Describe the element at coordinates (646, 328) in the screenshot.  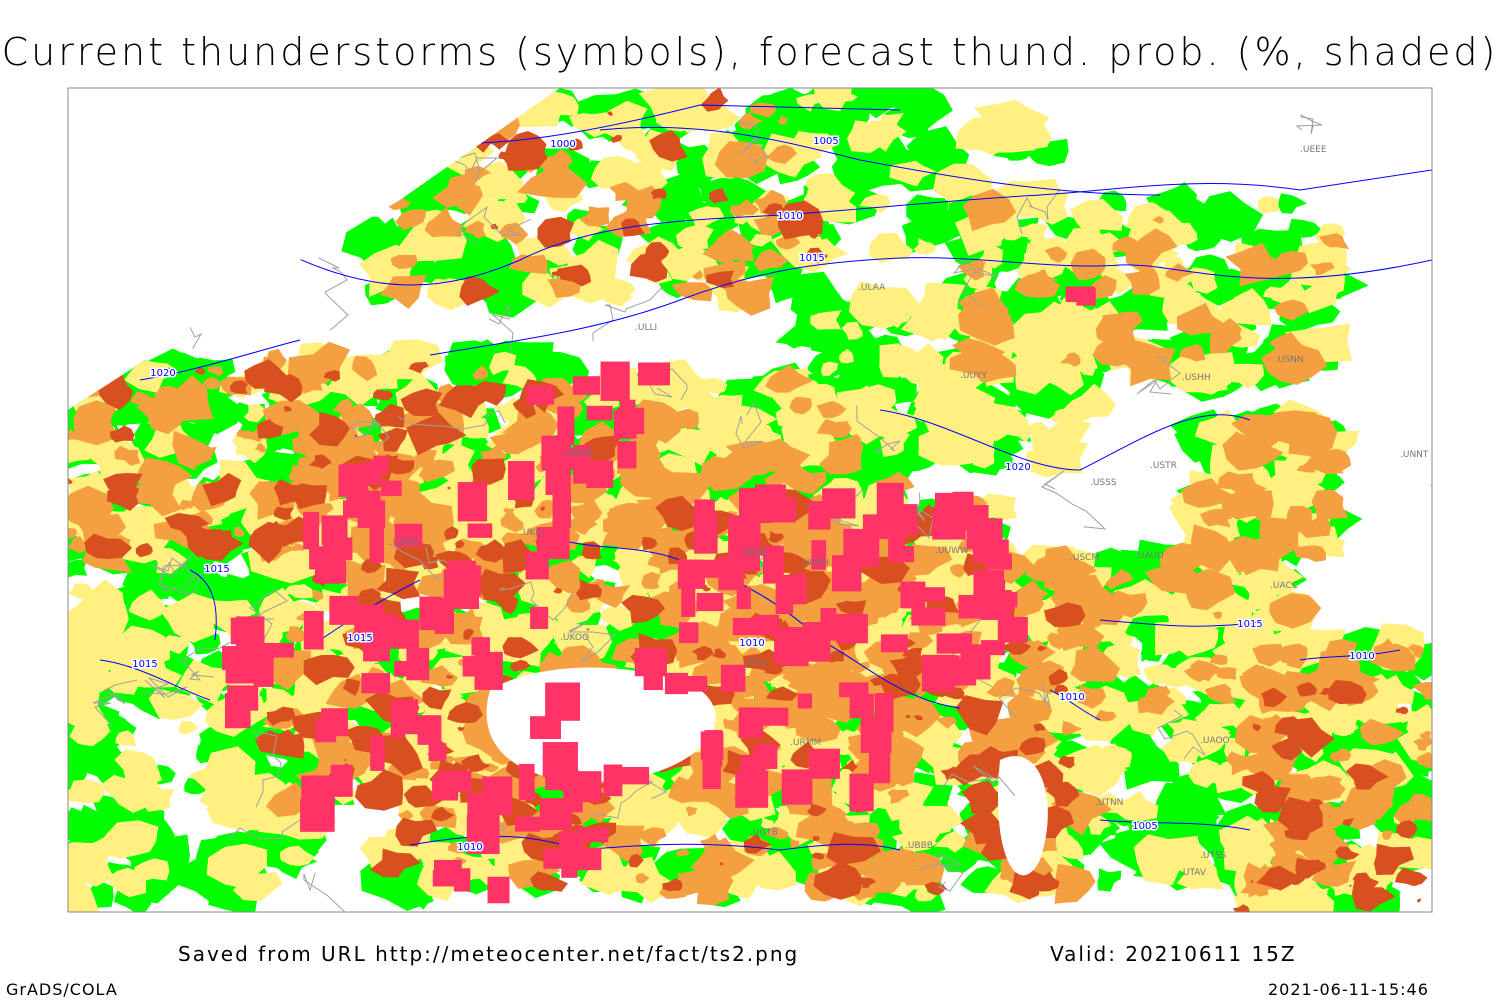
I see `station-label: .ULLI` at that location.